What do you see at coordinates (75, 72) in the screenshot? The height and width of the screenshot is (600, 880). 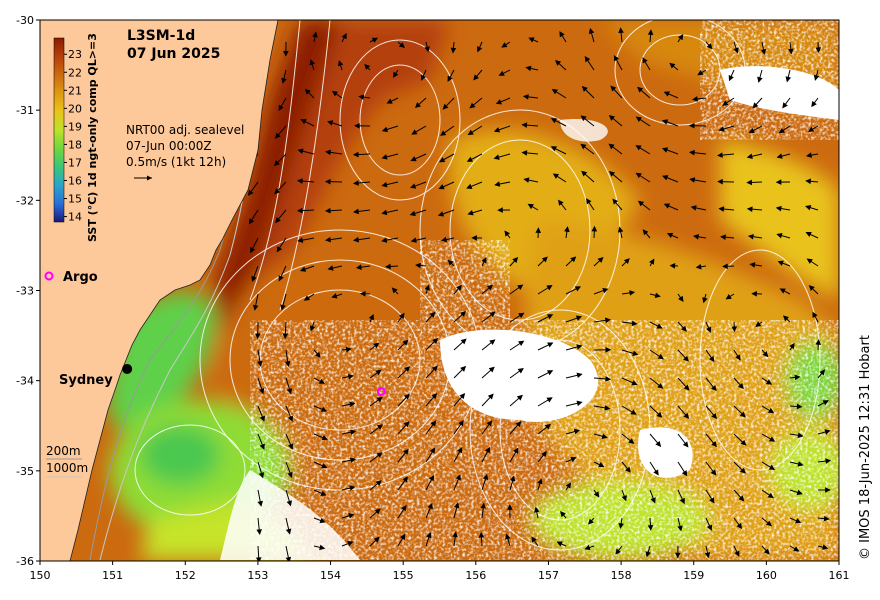 I see `colorbar-tick-label: 22` at bounding box center [75, 72].